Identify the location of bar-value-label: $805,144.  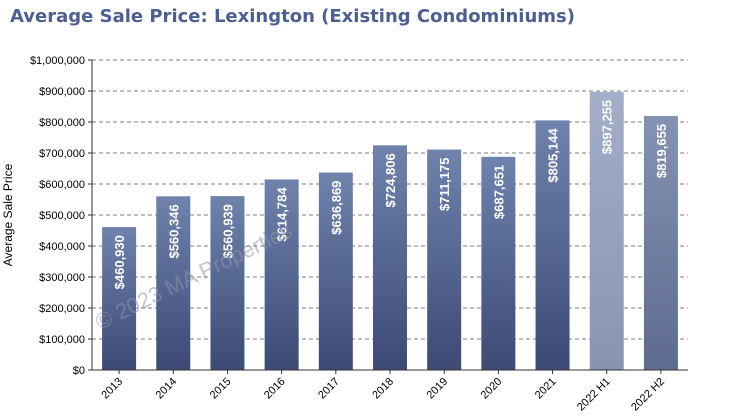
(553, 155).